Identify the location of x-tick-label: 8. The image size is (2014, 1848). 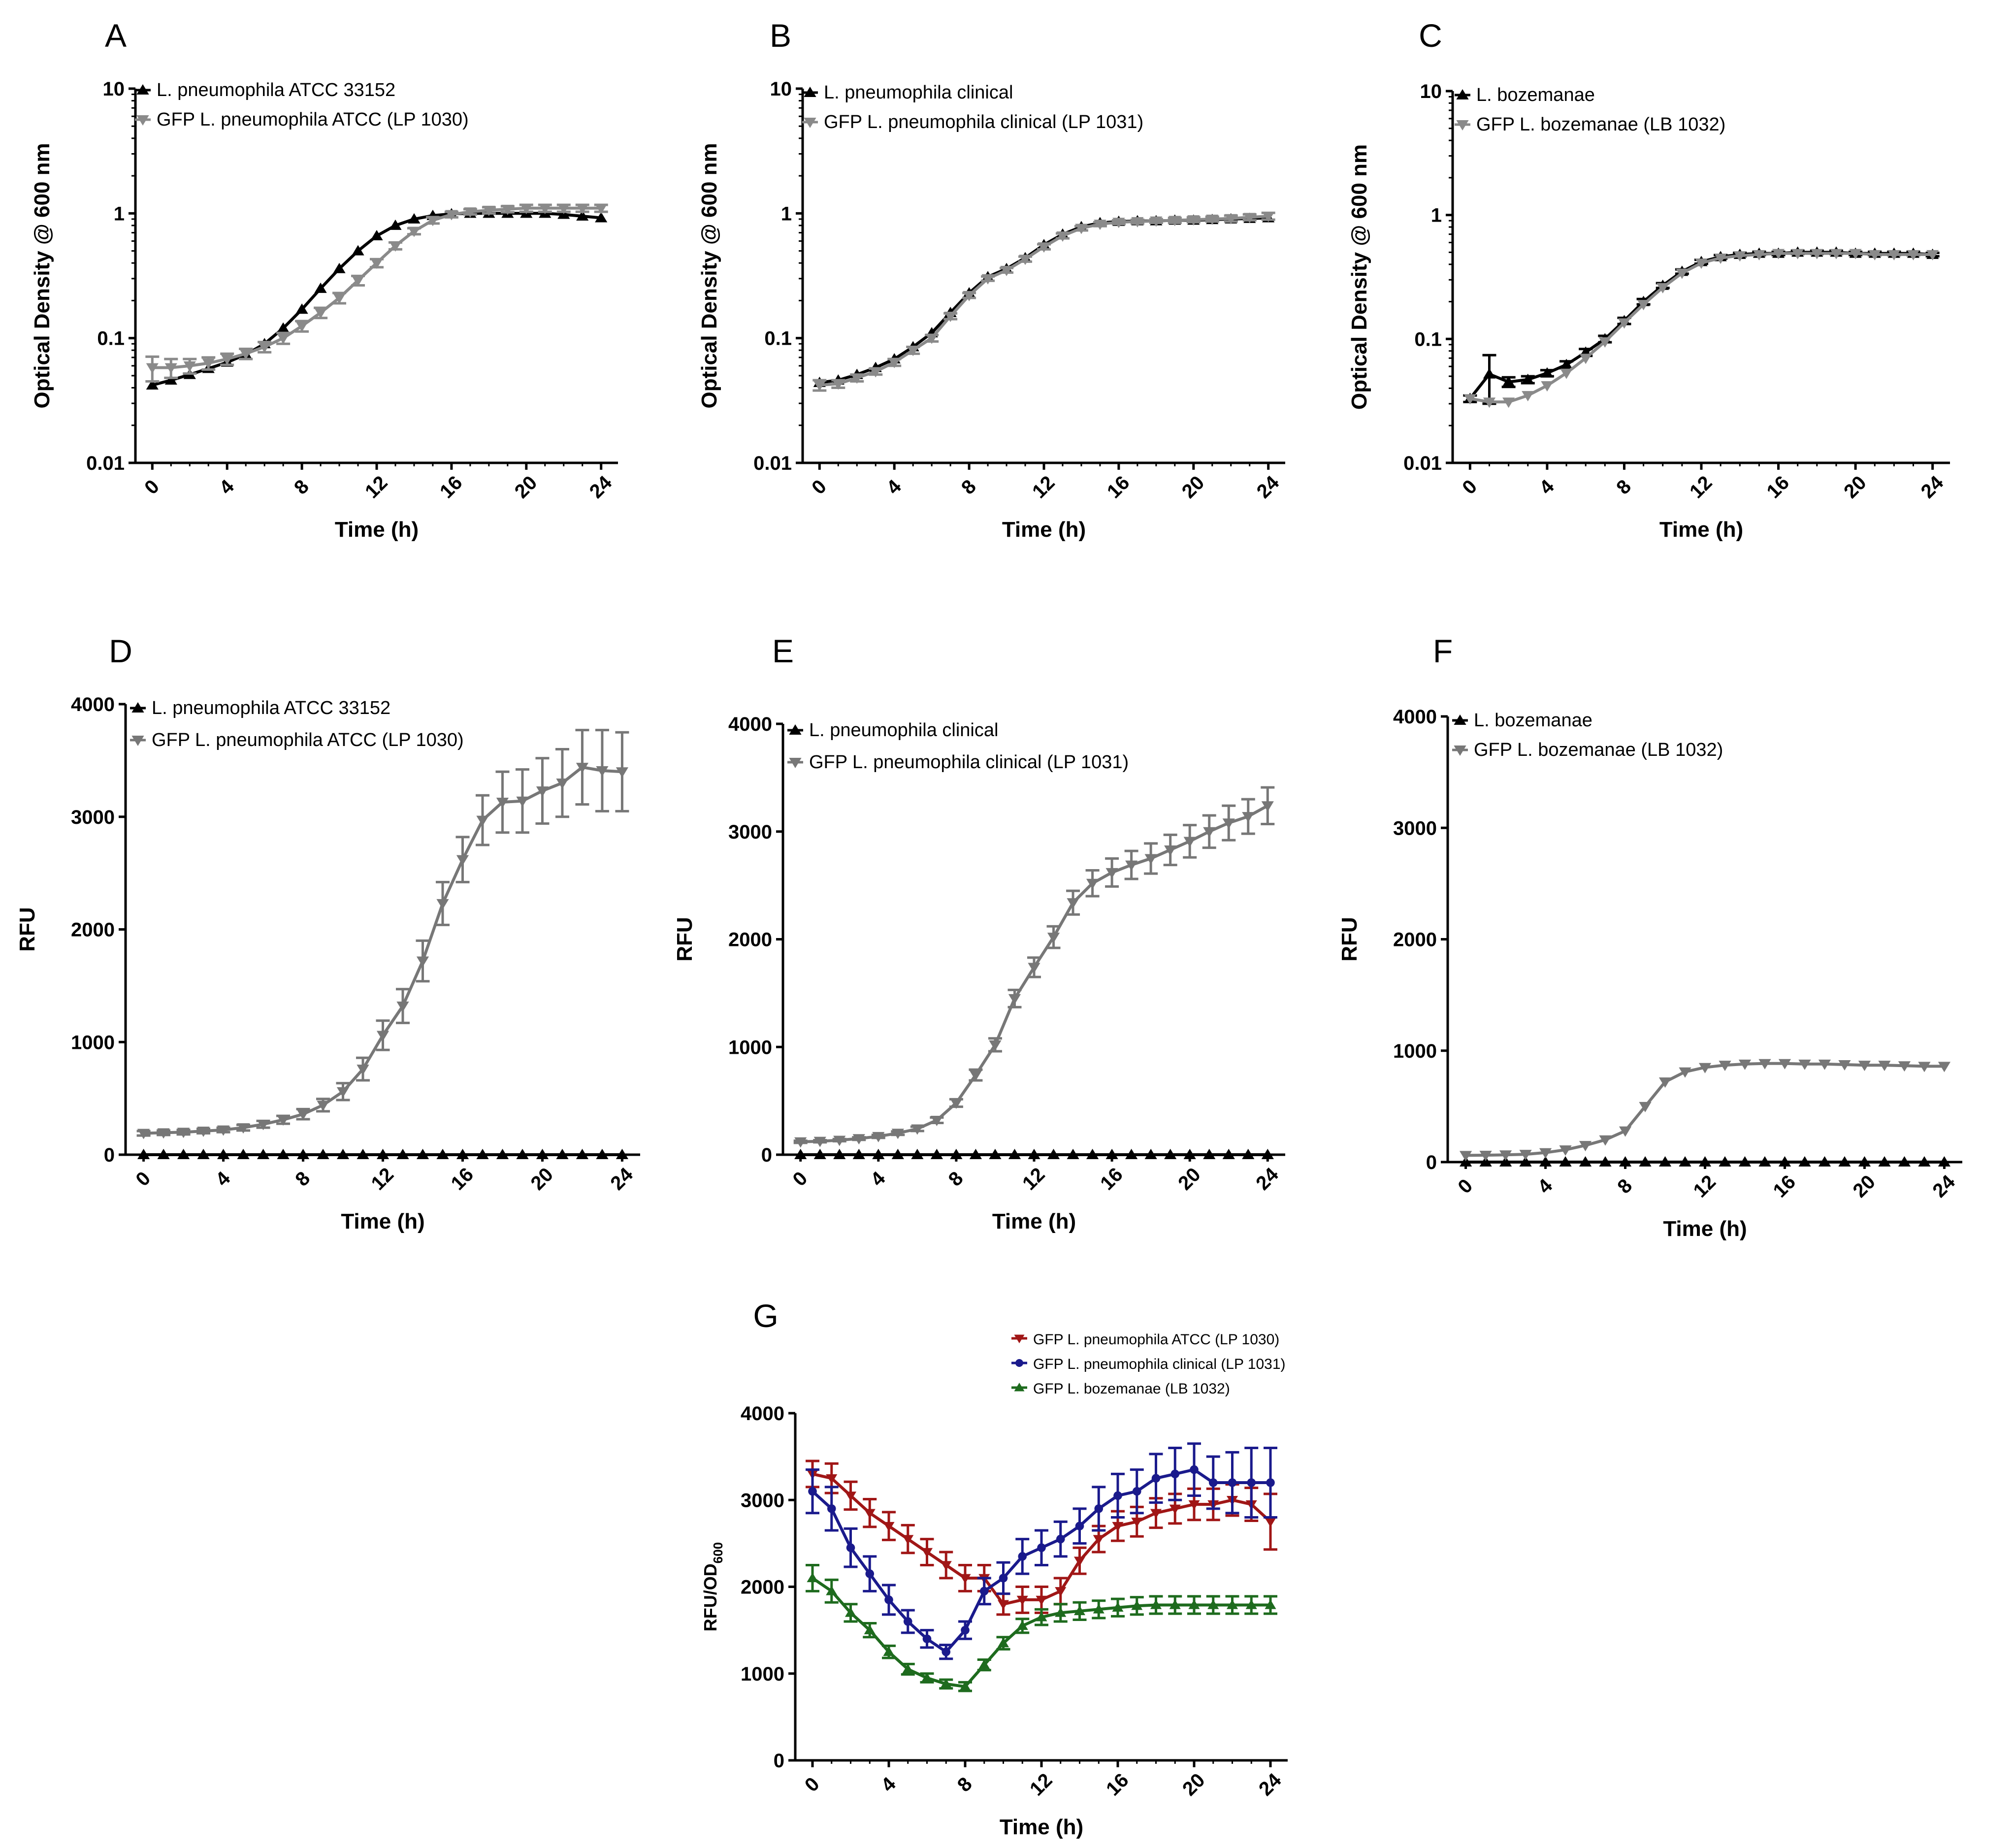
(964, 1784).